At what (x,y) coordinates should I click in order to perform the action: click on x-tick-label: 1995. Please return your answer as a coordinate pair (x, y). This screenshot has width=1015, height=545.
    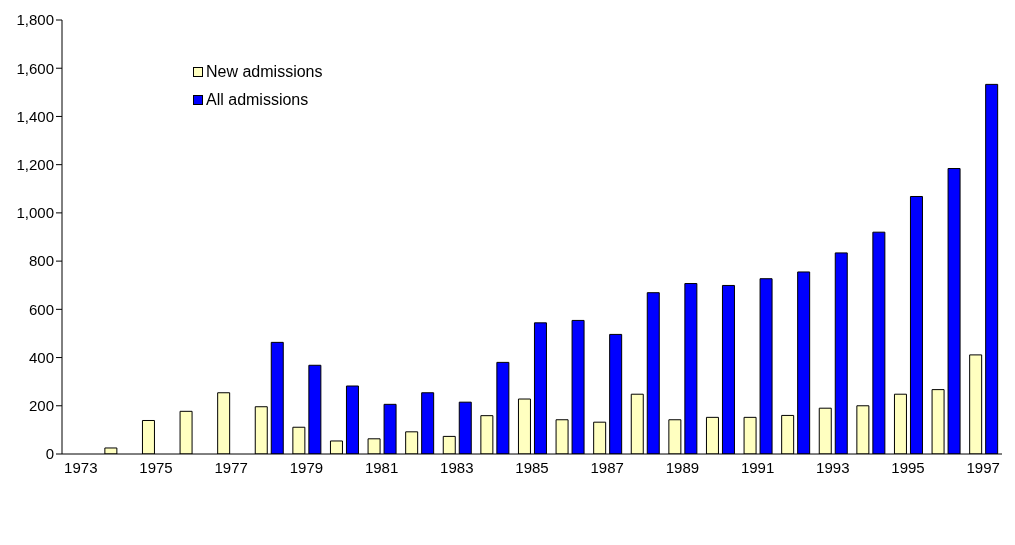
    Looking at the image, I should click on (908, 467).